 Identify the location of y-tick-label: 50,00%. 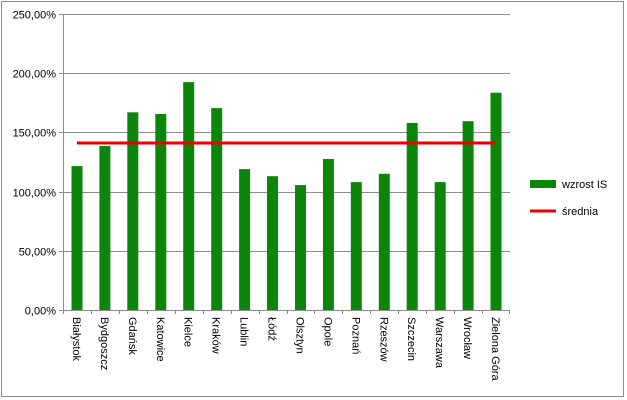
(38, 253).